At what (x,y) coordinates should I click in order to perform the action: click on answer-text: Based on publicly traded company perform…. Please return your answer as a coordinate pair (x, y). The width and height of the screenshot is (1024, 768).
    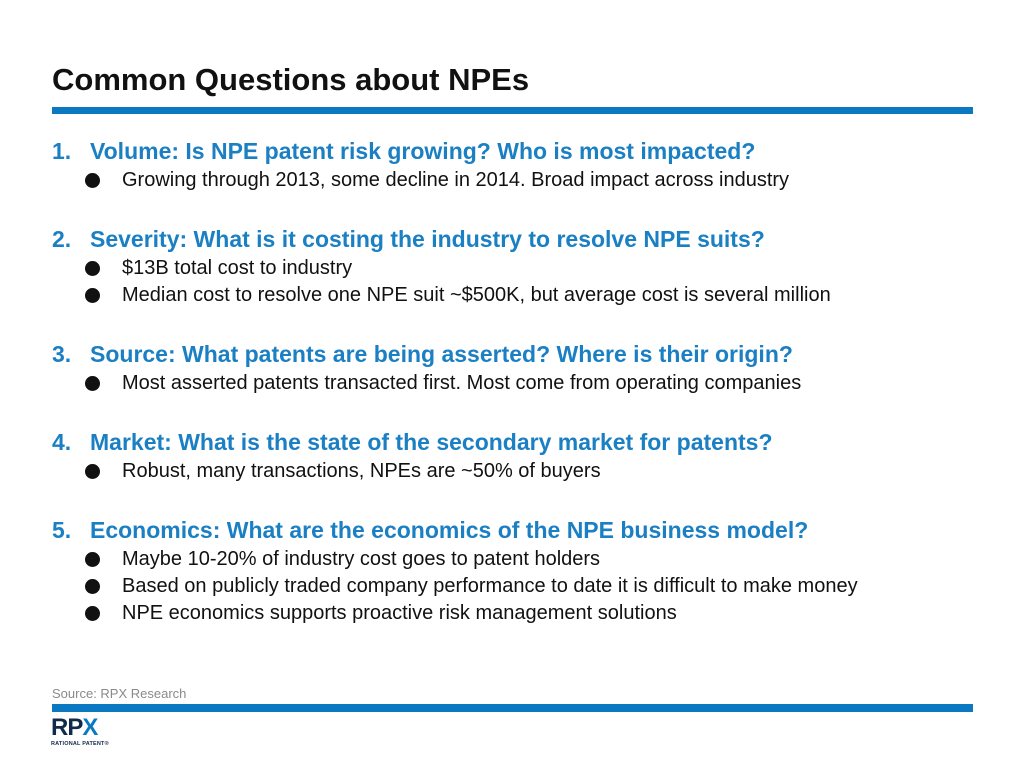
    Looking at the image, I should click on (490, 586).